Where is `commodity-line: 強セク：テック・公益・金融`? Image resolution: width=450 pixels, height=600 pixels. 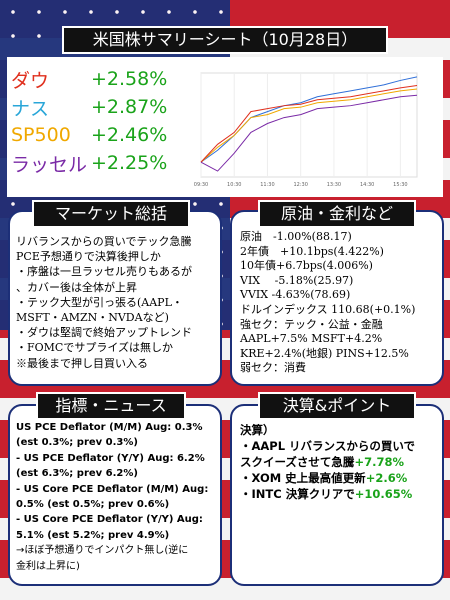
commodity-line: 強セク：テック・公益・金融 is located at coordinates (311, 324).